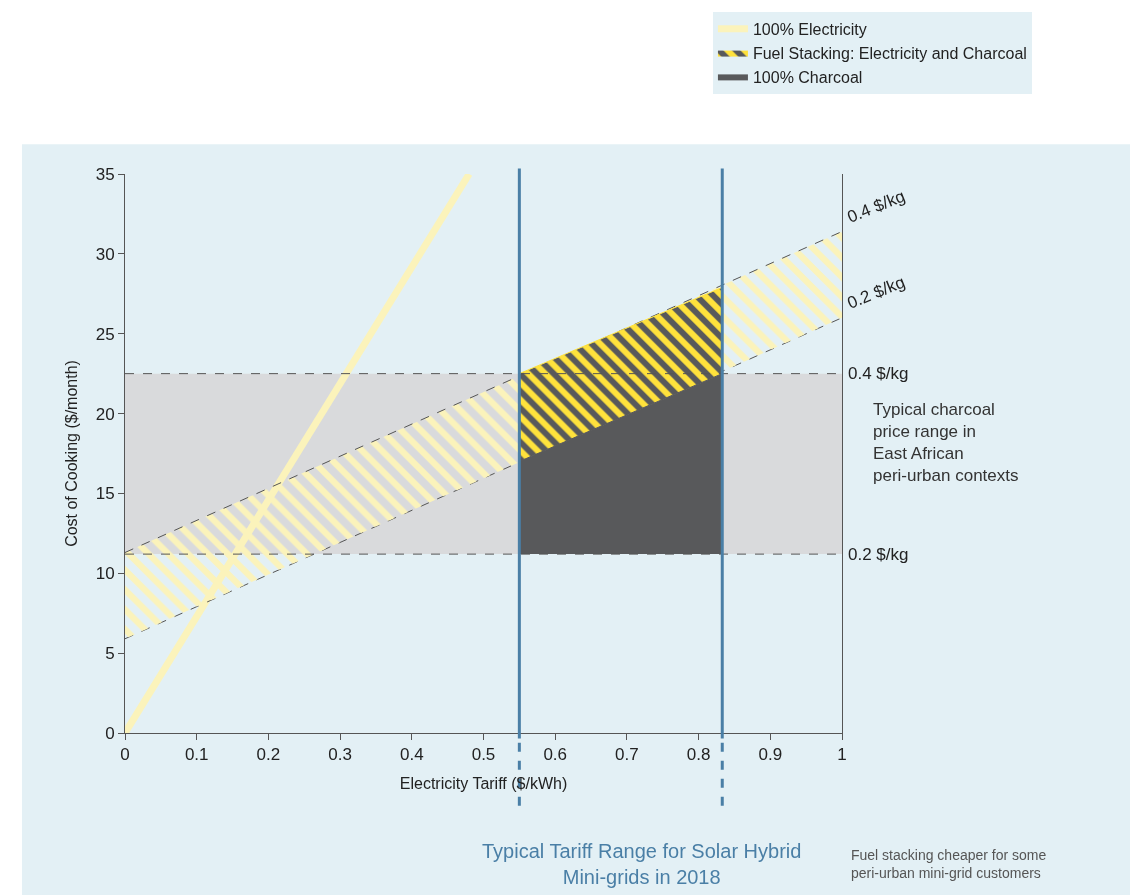 The height and width of the screenshot is (895, 1130). I want to click on text: Typical Tariff Range for Solar Hybrid Mini-grids in 2018, so click(642, 864).